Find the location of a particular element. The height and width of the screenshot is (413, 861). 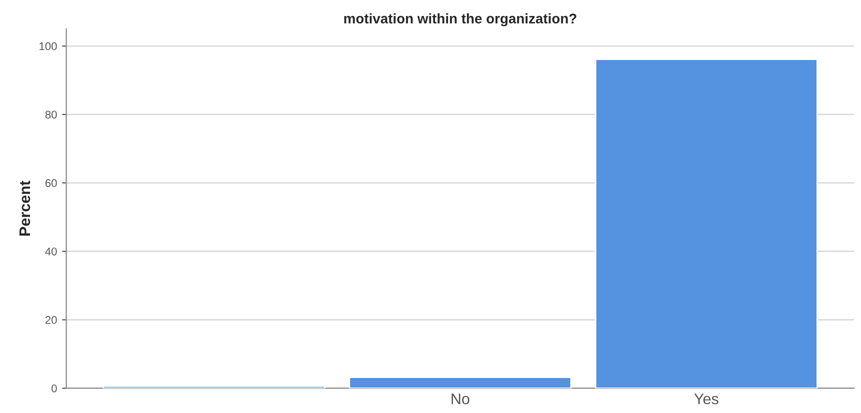

y-tick-label: 0 is located at coordinates (54, 388).